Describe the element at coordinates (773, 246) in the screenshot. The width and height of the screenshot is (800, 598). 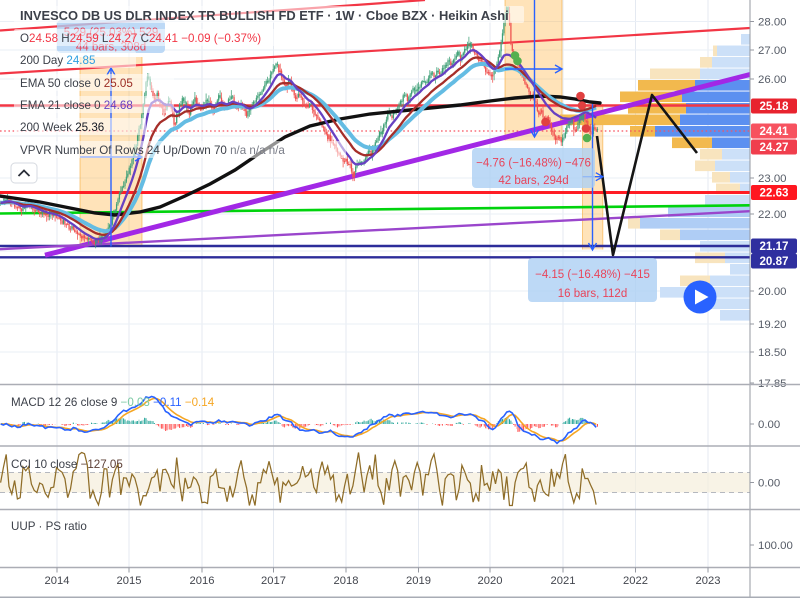
I see `svg-text: 21.17` at that location.